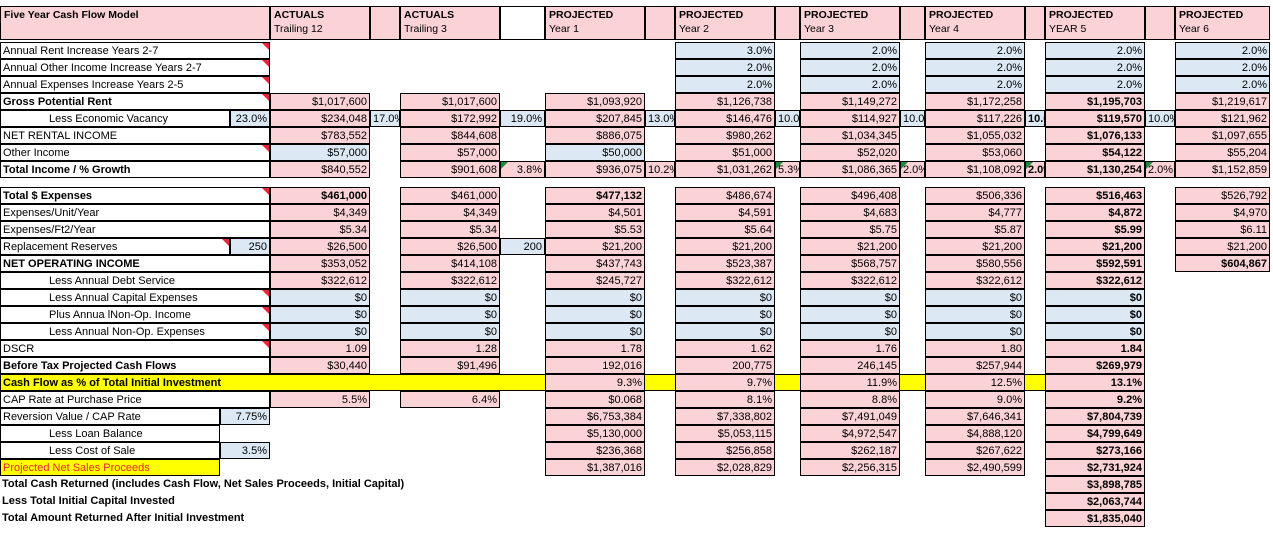 Image resolution: width=1273 pixels, height=533 pixels. I want to click on cell-value: $146,476, so click(725, 118).